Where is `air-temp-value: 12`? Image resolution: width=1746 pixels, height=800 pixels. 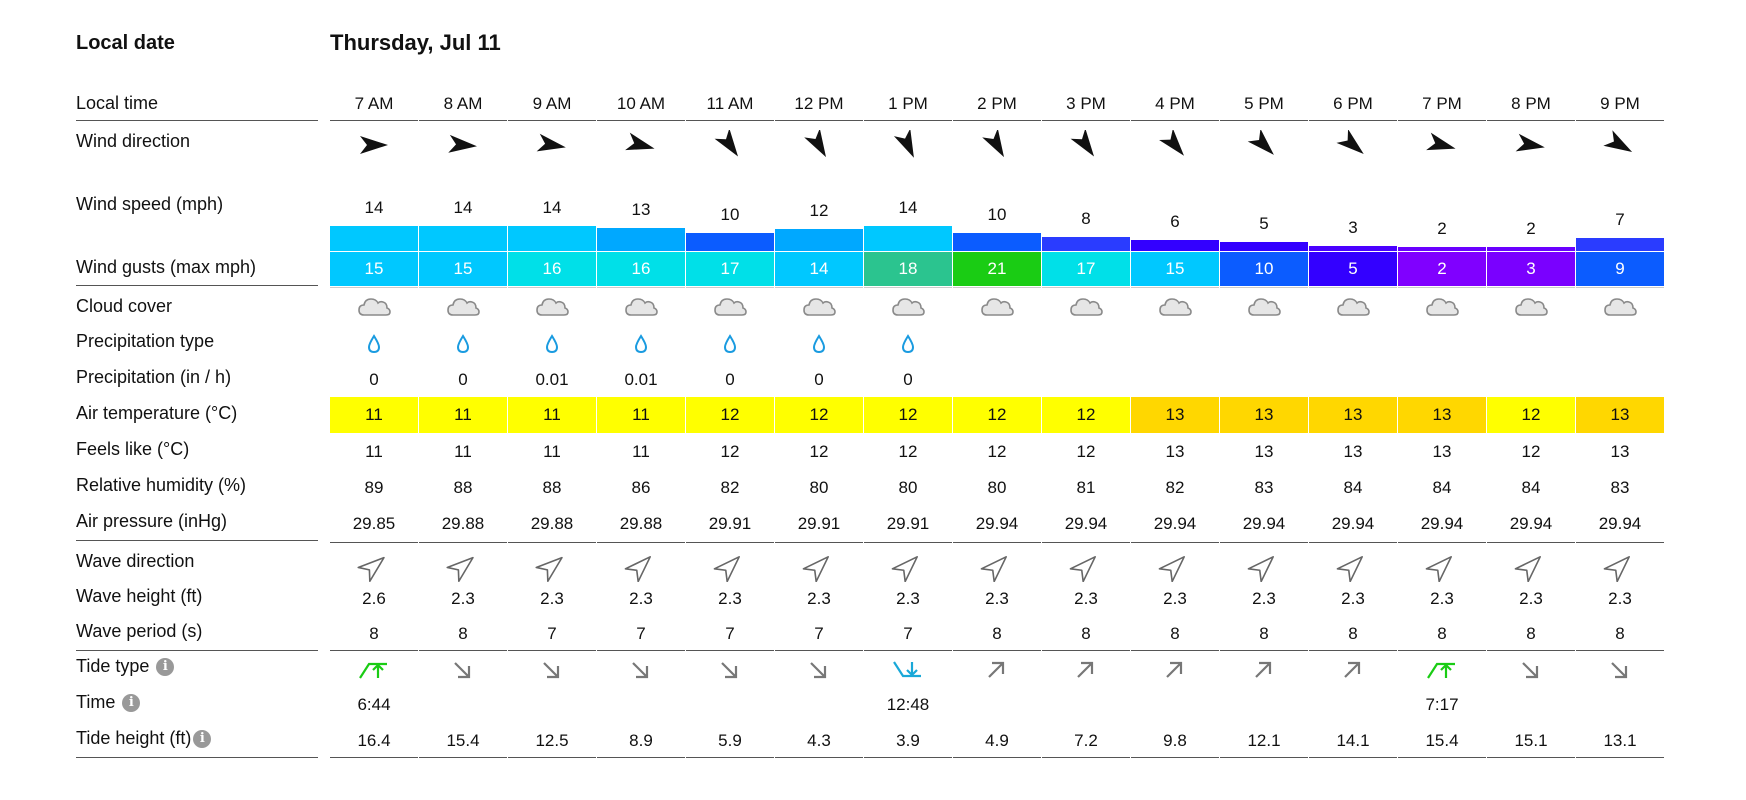
air-temp-value: 12 is located at coordinates (997, 415).